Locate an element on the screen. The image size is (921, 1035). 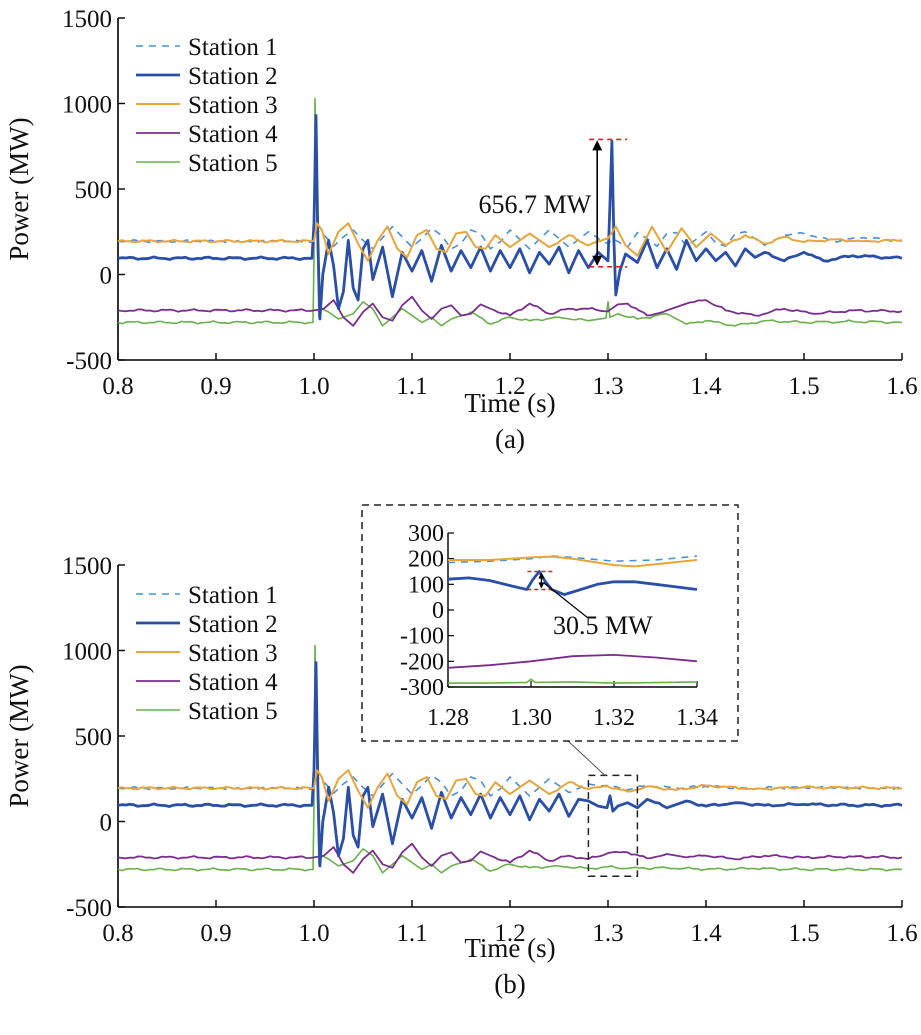
inset-x-tick-label: 1.30 is located at coordinates (531, 718).